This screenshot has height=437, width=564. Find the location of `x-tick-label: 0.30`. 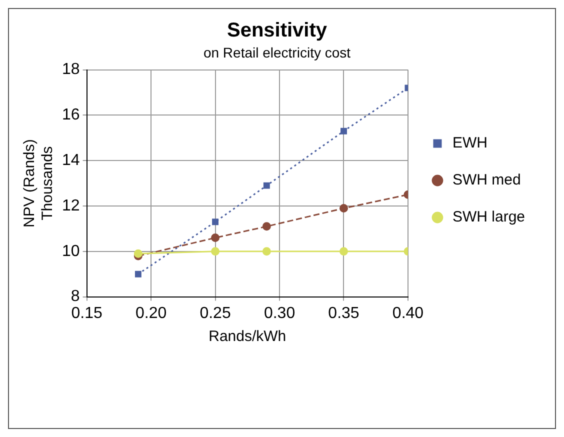

x-tick-label: 0.30 is located at coordinates (280, 313).